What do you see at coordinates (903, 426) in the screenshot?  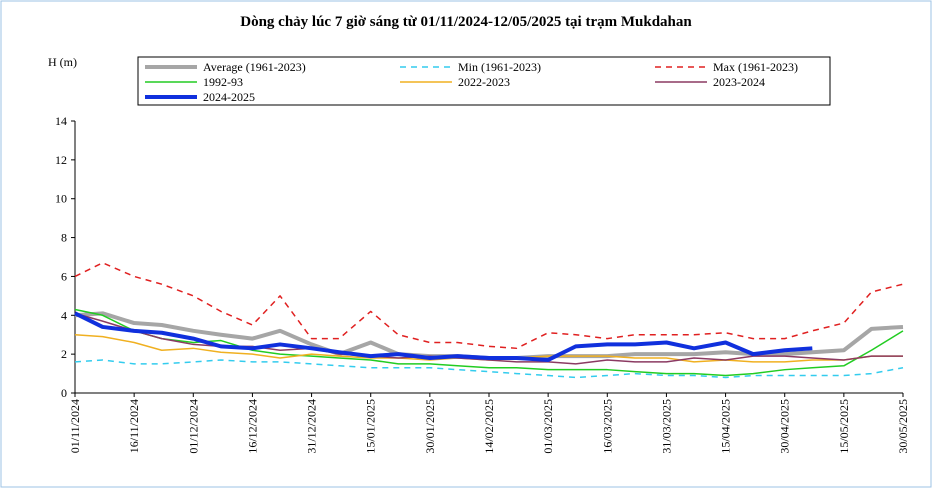 I see `x-tick-label: 30/05/2025` at bounding box center [903, 426].